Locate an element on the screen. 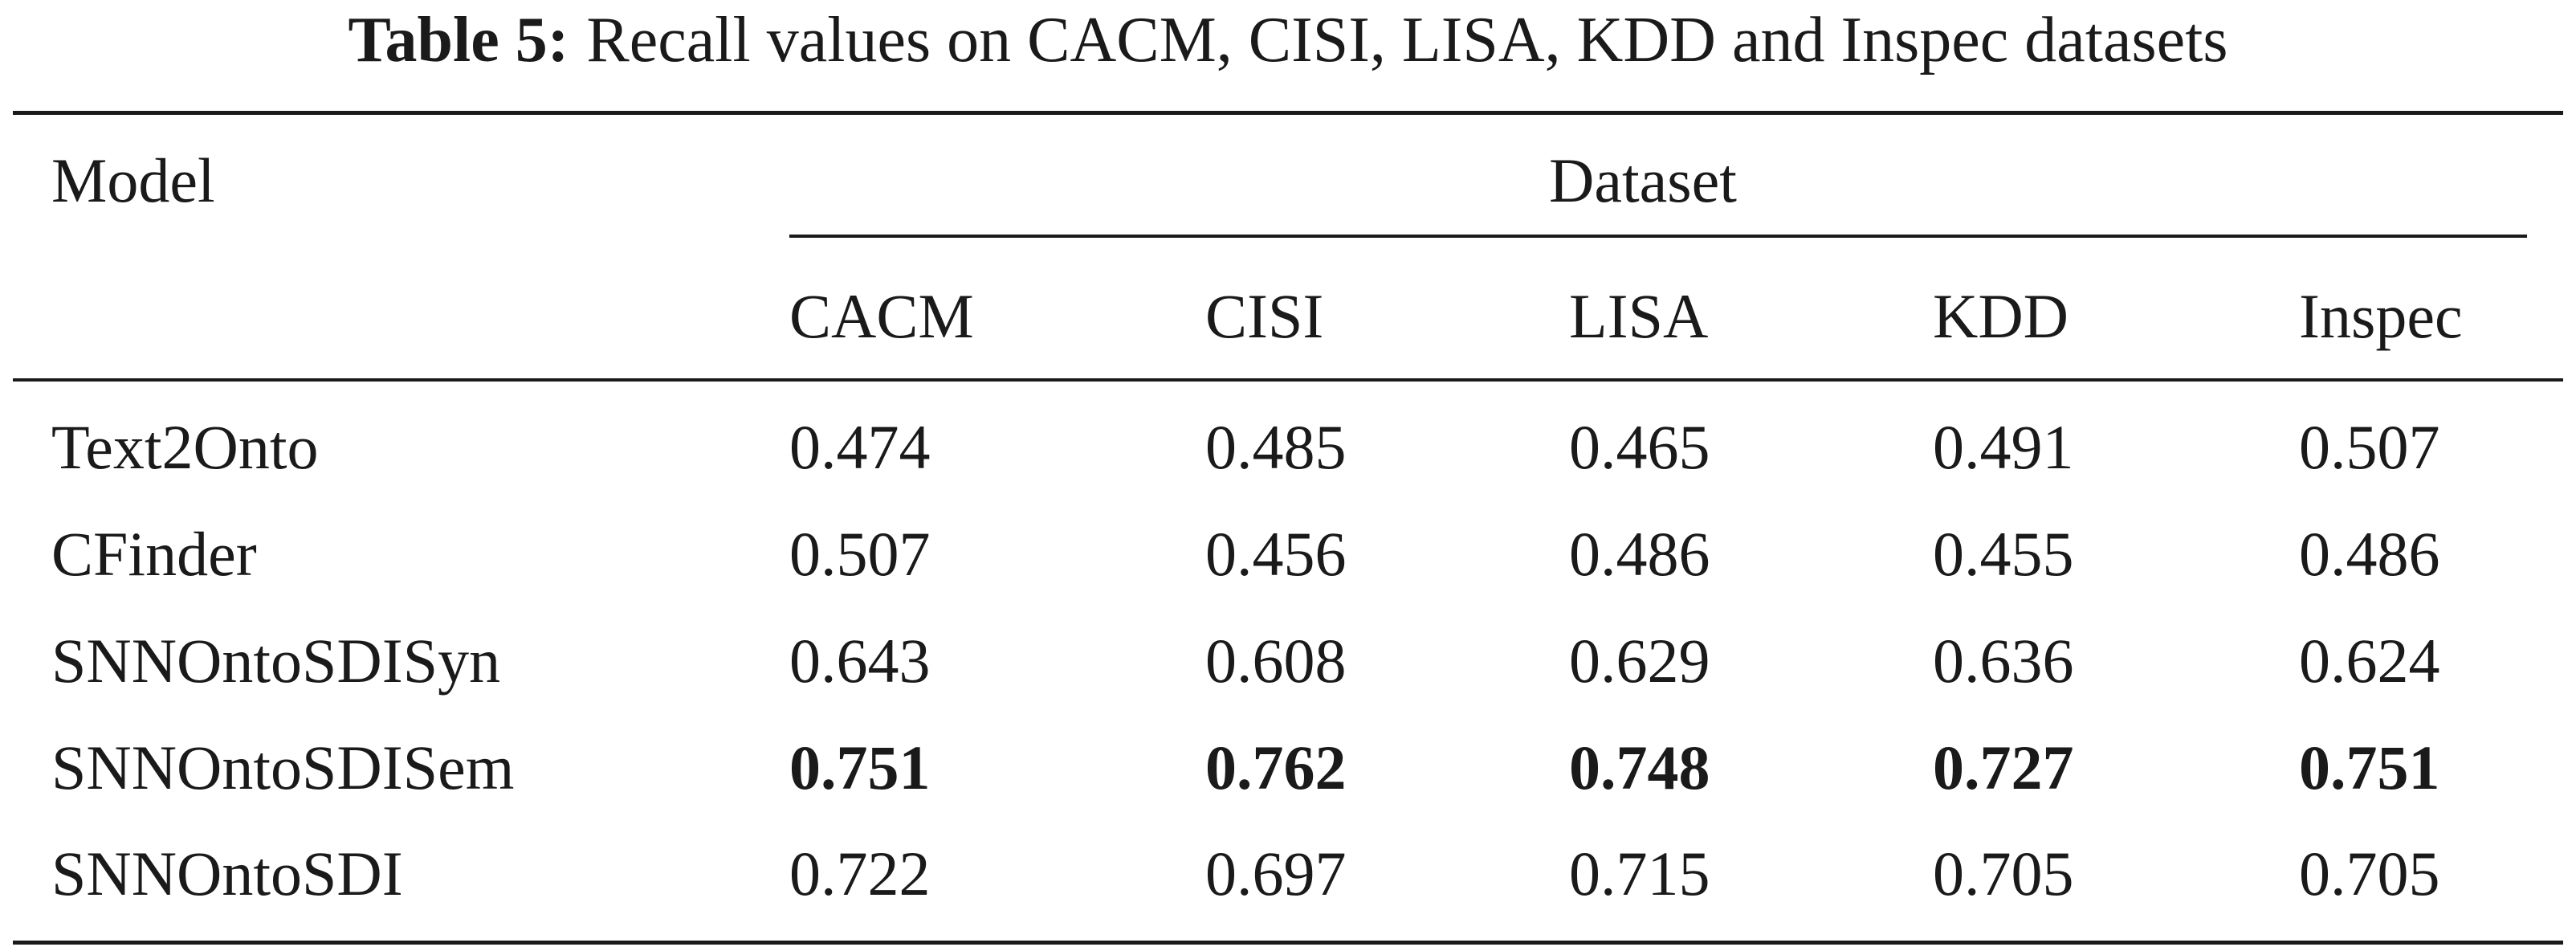 The width and height of the screenshot is (2576, 951). recall-value: 0.465 is located at coordinates (1639, 447).